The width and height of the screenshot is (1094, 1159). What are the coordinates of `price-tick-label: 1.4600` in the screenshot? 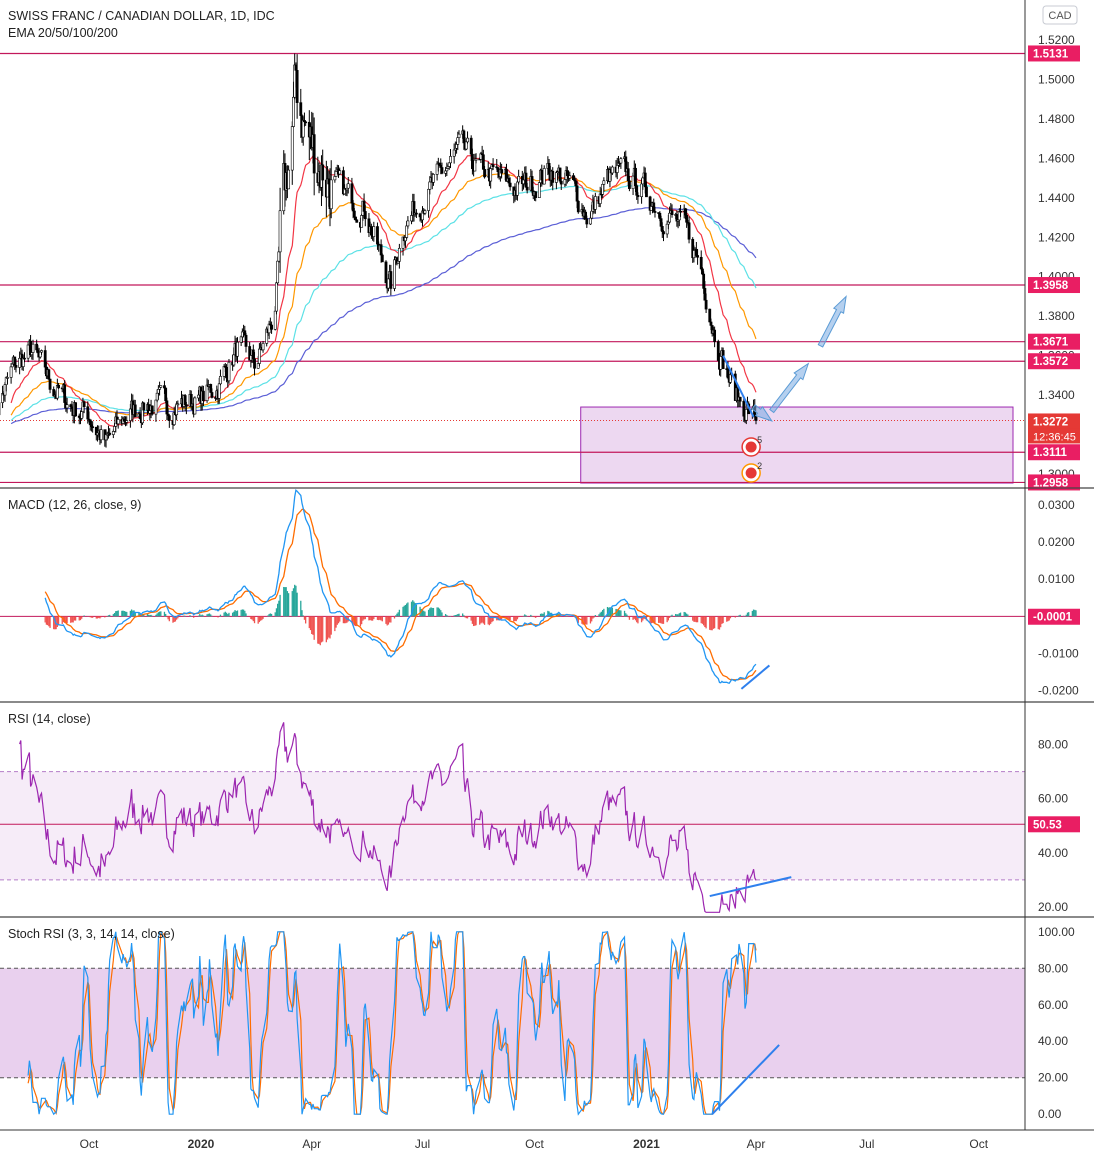 It's located at (1056, 158).